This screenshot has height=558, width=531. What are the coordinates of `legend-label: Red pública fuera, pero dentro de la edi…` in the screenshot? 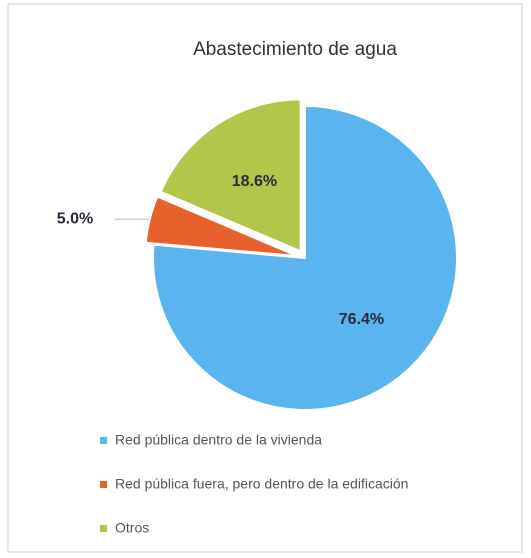 It's located at (261, 484).